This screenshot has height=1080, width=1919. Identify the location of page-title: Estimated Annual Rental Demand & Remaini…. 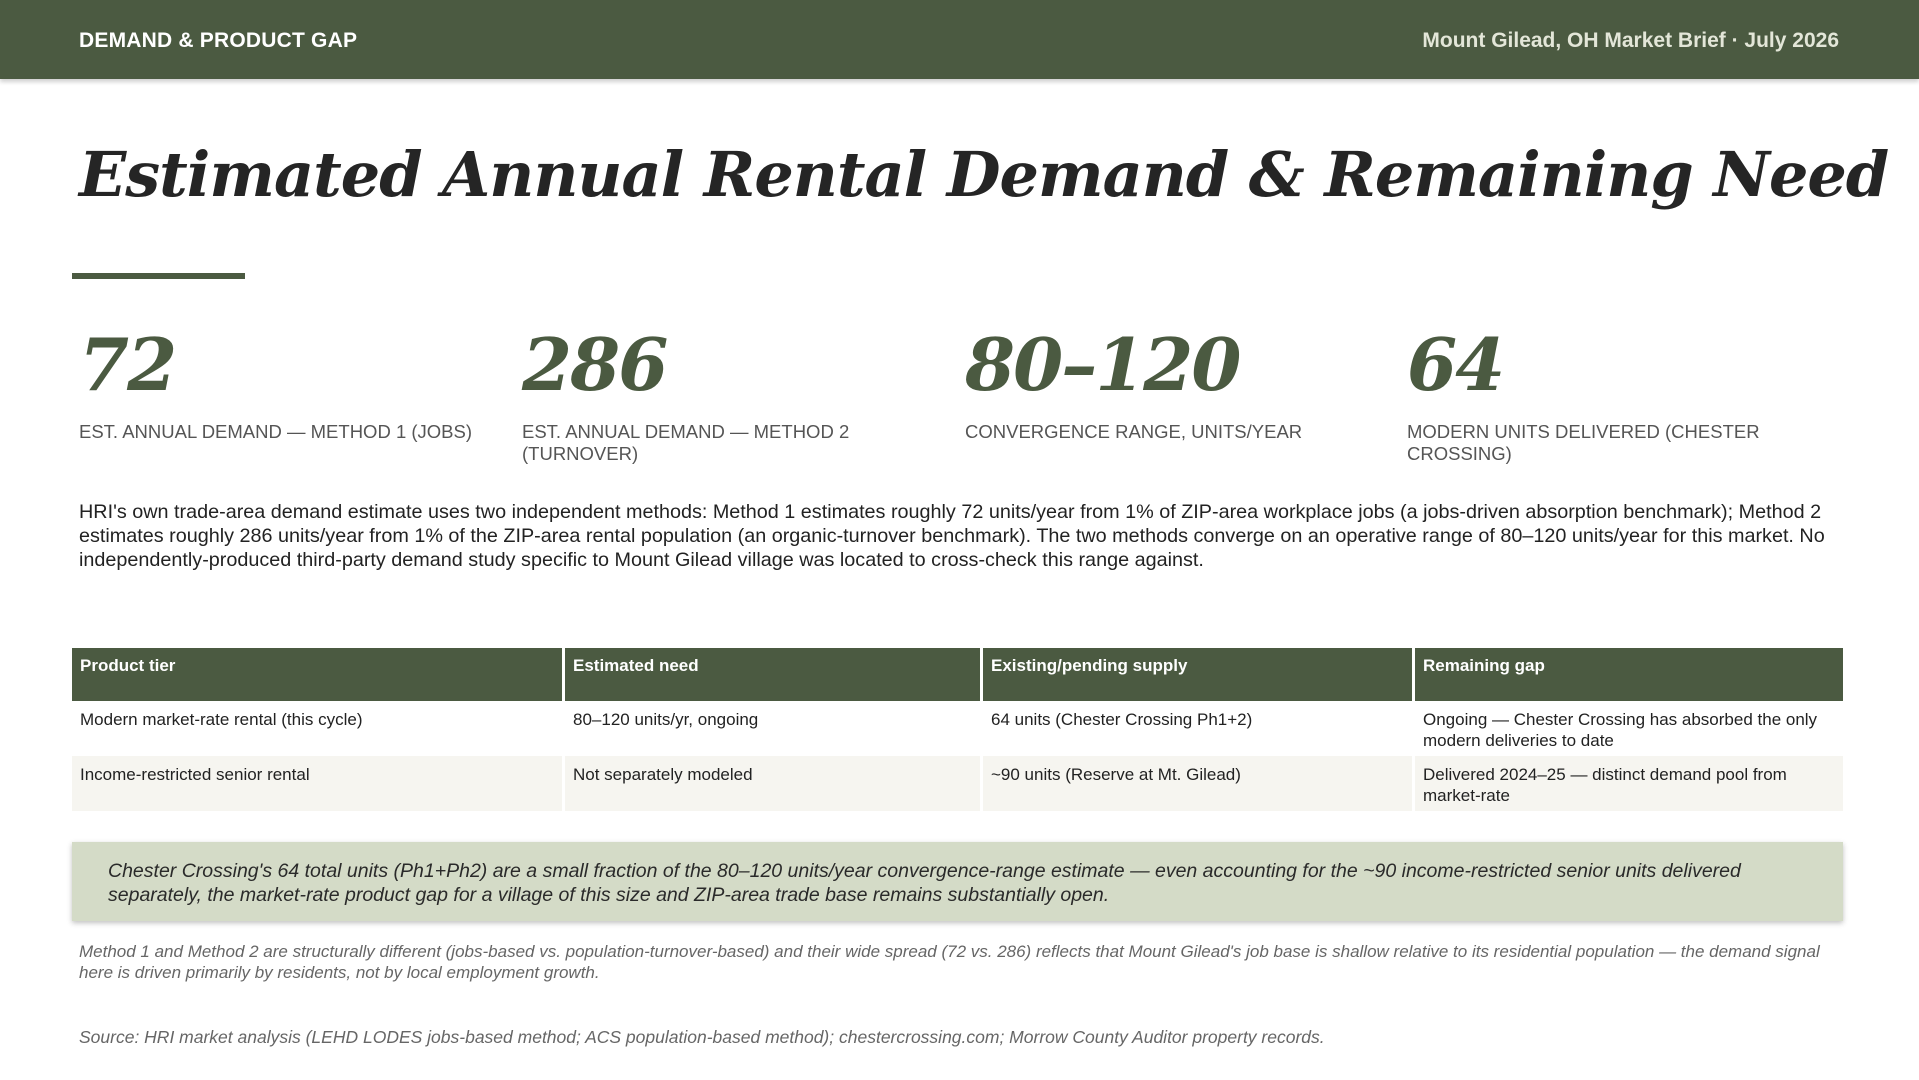
(984, 174).